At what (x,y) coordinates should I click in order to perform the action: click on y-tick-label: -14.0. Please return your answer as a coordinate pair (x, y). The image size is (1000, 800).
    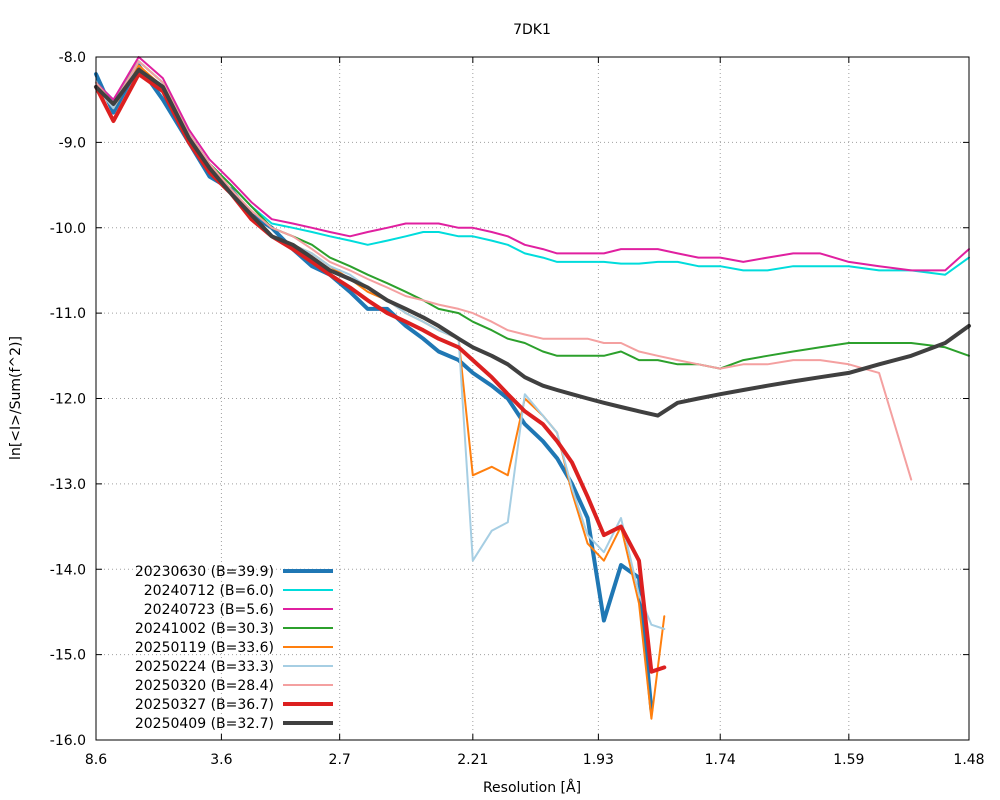
    Looking at the image, I should click on (68, 570).